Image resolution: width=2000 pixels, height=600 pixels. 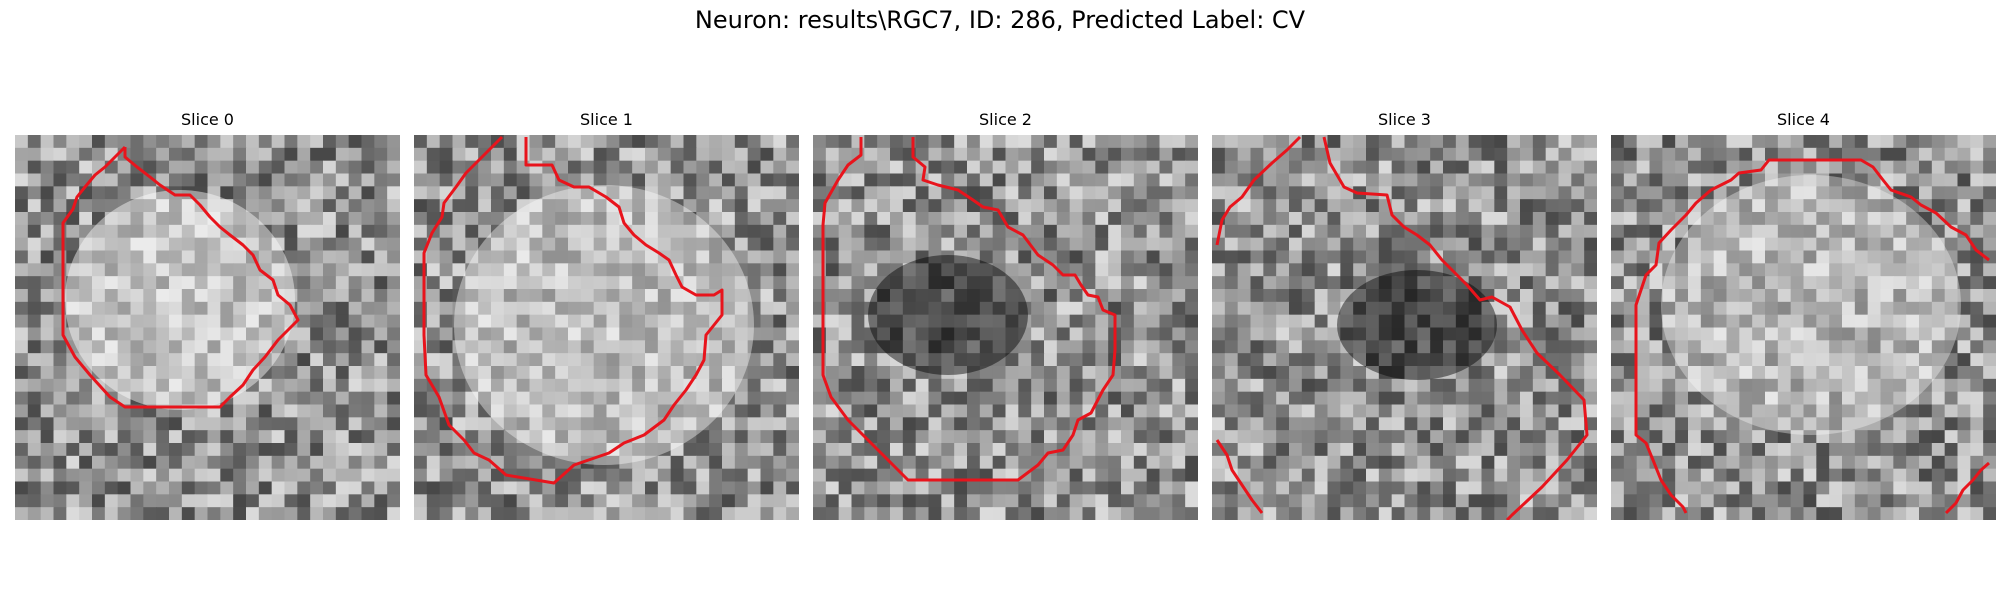 I want to click on slice-title-3: Slice 3, so click(x=1404, y=119).